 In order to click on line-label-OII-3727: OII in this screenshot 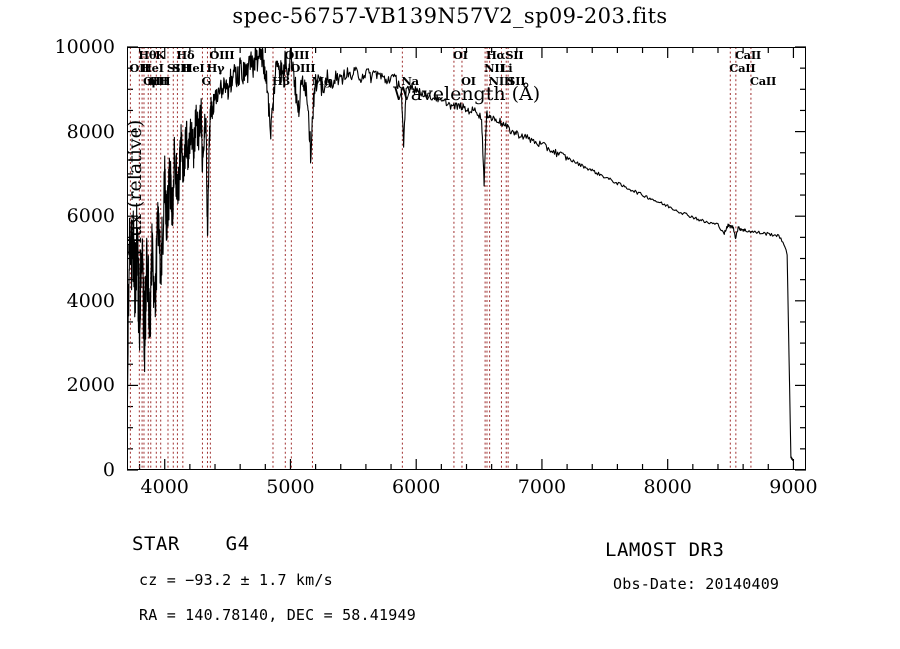, I will do `click(139, 68)`.